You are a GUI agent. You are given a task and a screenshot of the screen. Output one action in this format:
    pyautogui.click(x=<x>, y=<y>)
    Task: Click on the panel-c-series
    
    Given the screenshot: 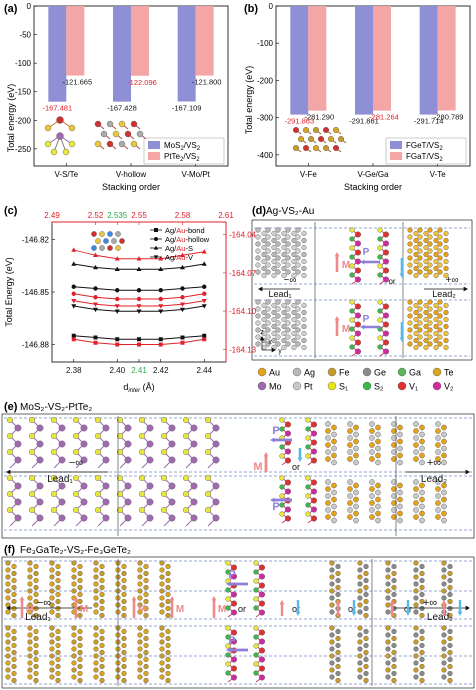 What is the action you would take?
    pyautogui.click(x=139, y=297)
    